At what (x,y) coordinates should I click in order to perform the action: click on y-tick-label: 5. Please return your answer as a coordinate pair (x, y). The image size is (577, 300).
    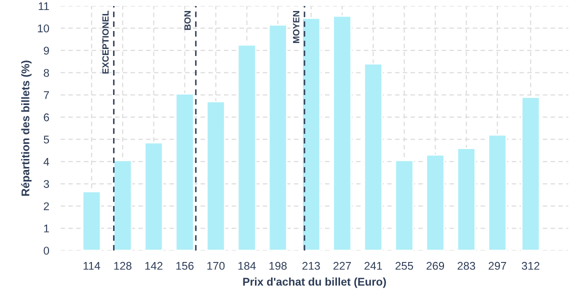
    Looking at the image, I should click on (47, 140).